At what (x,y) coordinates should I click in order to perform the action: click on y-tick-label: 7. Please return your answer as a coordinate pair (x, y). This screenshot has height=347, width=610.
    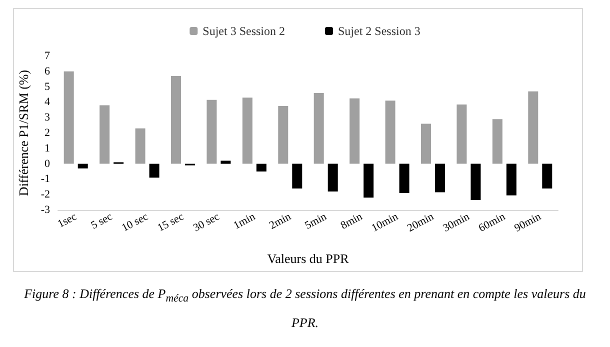
    Looking at the image, I should click on (47, 56).